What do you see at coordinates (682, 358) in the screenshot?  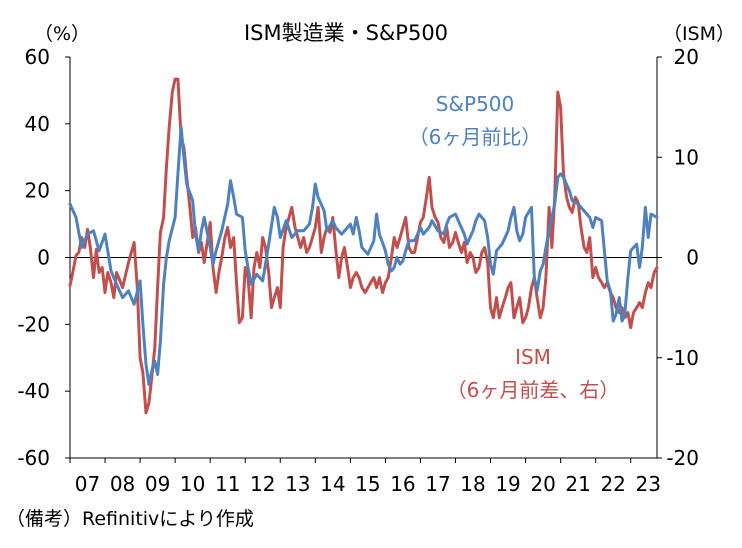 I see `right-tick-label: -10` at bounding box center [682, 358].